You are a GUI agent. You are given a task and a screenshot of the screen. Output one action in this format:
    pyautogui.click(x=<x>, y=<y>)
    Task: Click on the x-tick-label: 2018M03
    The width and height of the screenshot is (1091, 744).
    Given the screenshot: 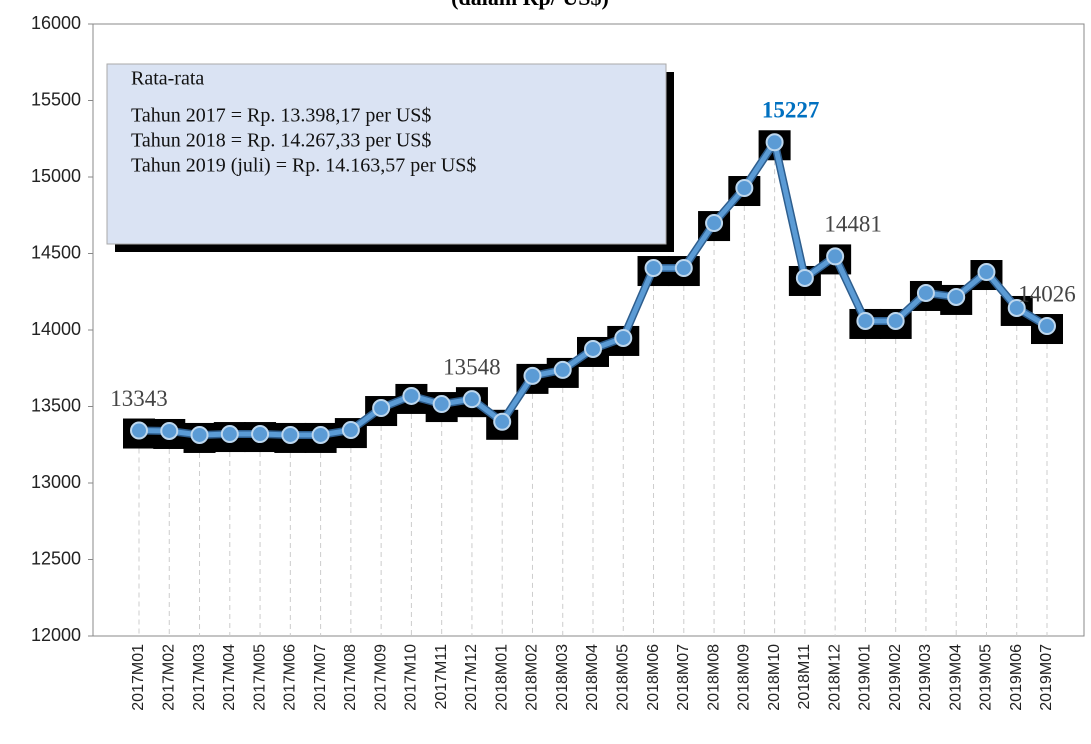 What is the action you would take?
    pyautogui.click(x=562, y=677)
    